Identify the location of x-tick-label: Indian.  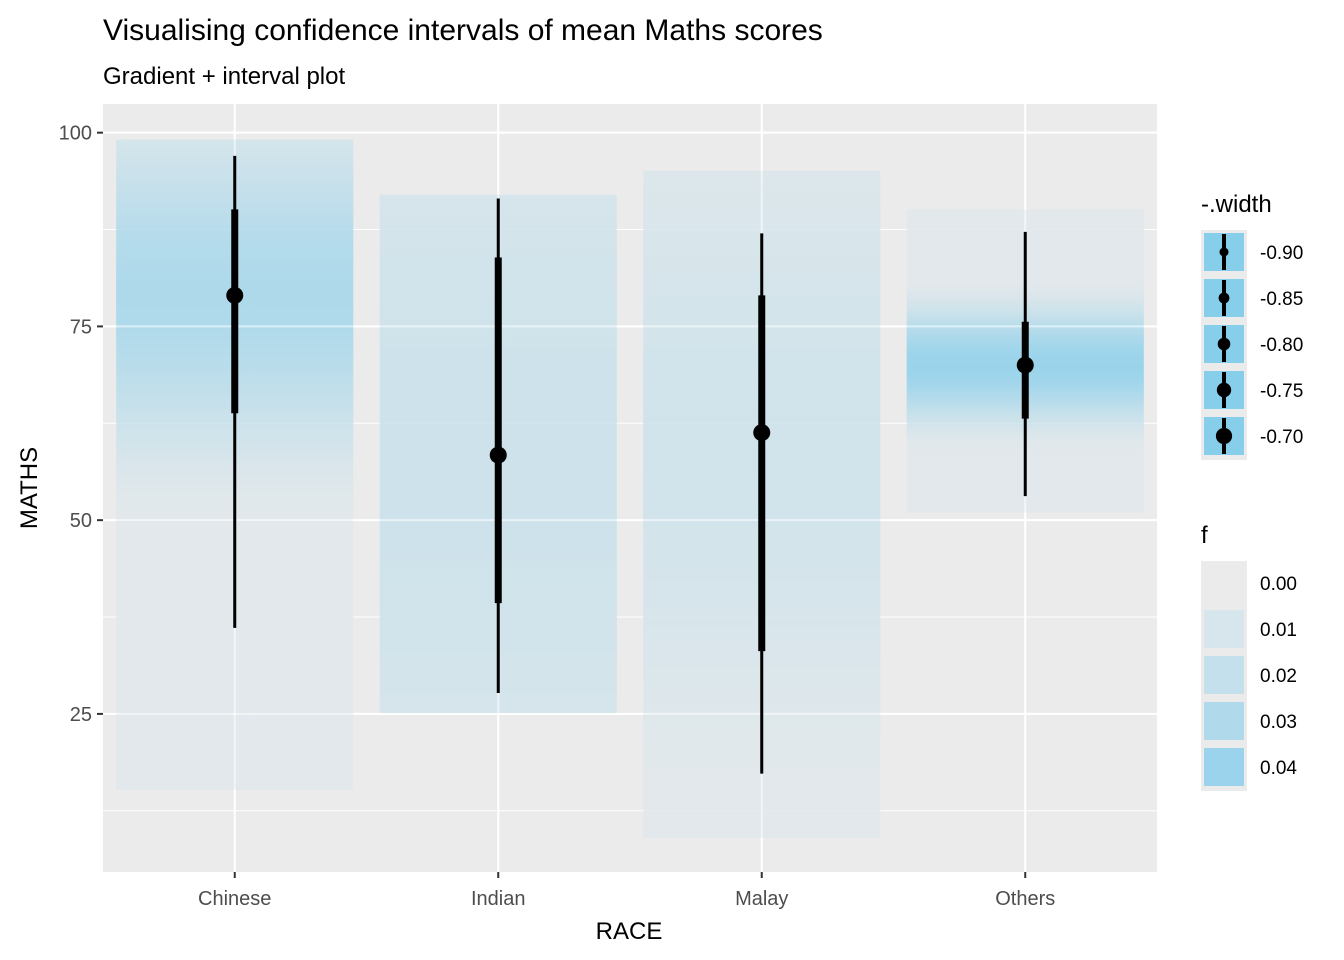
(498, 899).